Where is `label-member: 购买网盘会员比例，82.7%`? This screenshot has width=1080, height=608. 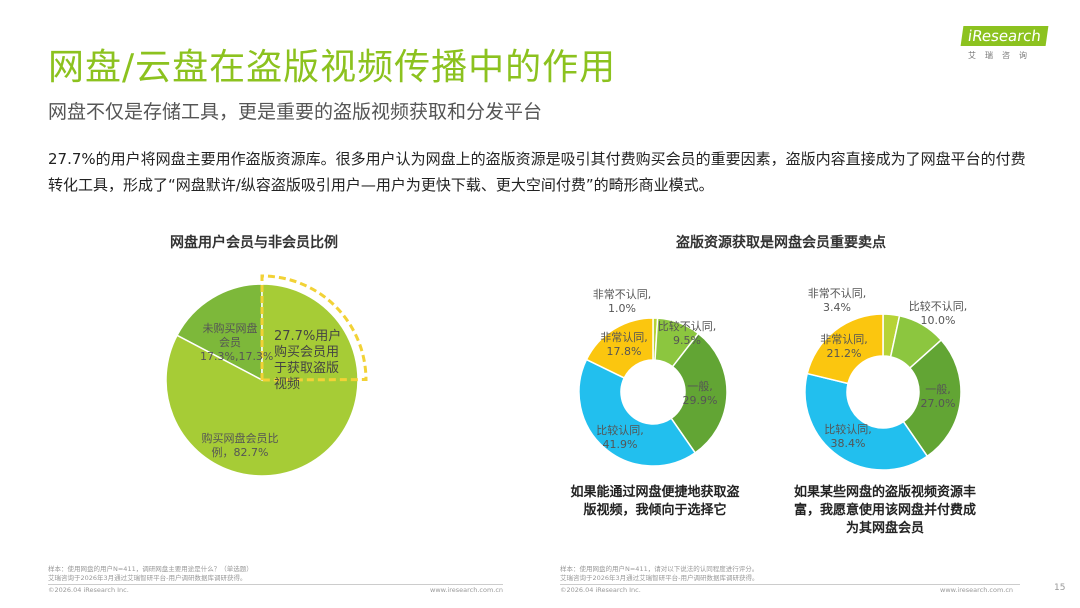 label-member: 购买网盘会员比例，82.7% is located at coordinates (240, 445).